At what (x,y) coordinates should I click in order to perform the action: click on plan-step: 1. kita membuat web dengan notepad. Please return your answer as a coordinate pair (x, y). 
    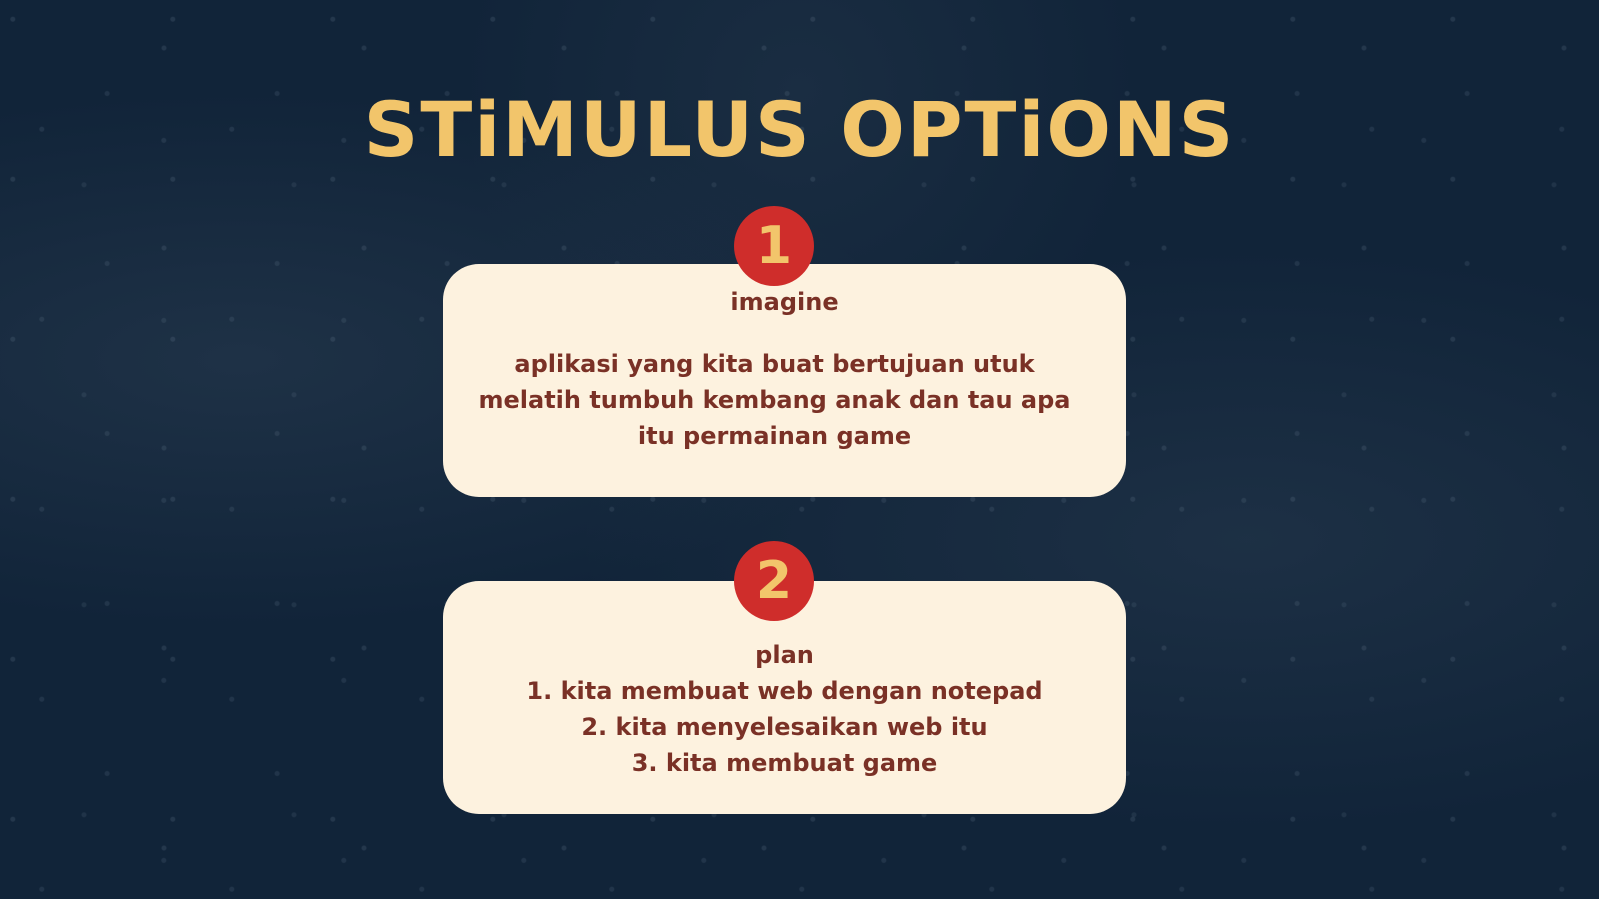
    Looking at the image, I should click on (784, 691).